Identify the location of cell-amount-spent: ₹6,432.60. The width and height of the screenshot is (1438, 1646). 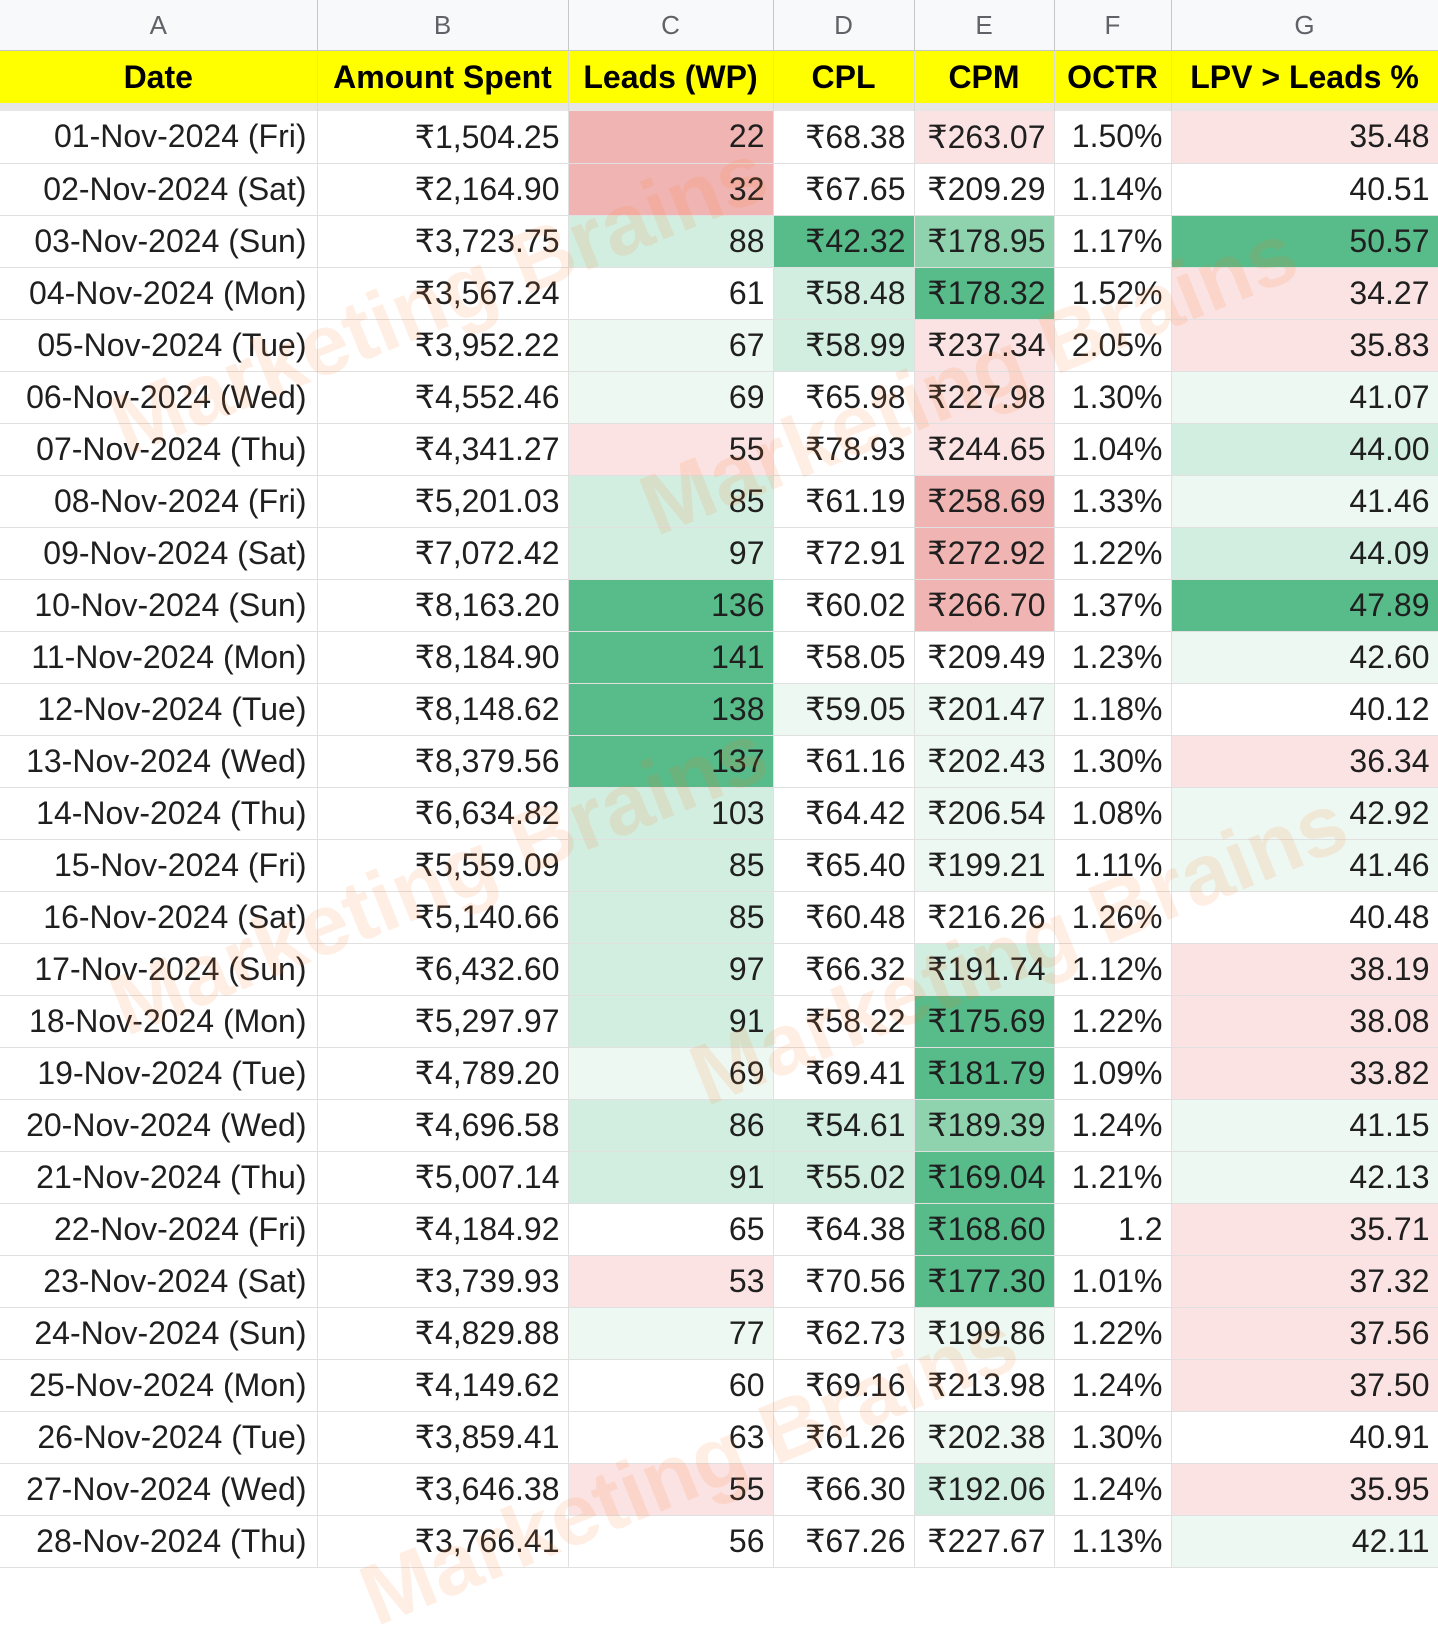
(443, 969).